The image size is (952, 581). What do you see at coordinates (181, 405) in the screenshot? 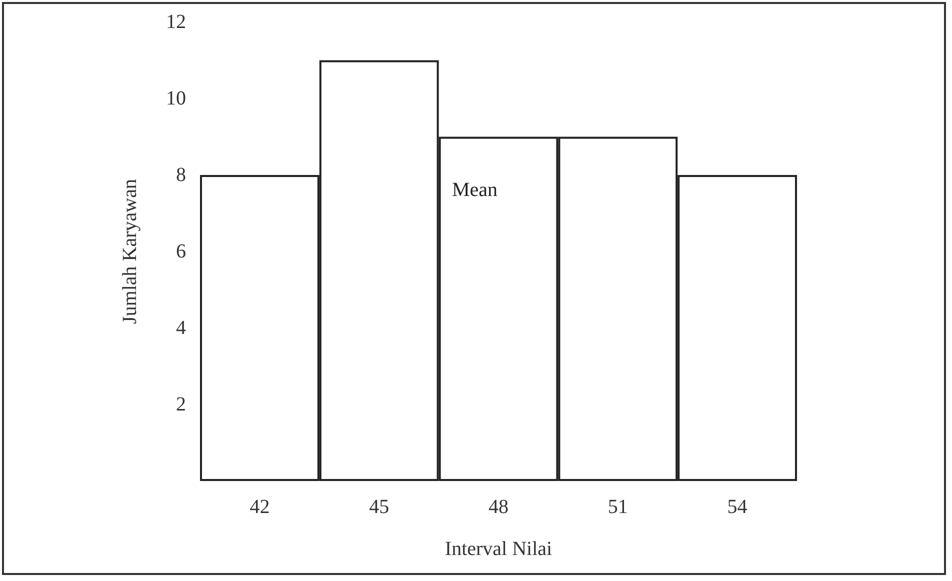
I see `y-tick-label: 2` at bounding box center [181, 405].